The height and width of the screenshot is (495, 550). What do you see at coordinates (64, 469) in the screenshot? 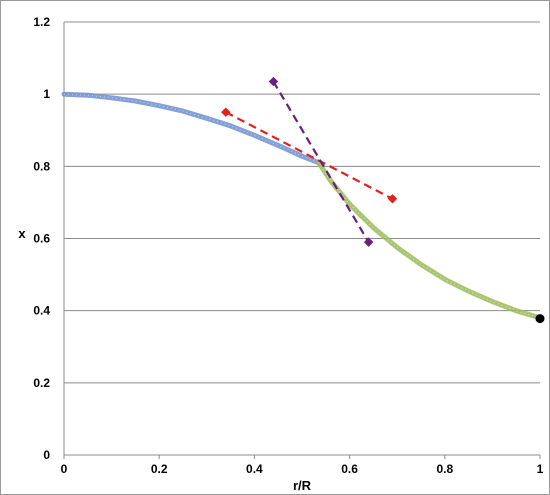
I see `x-tick-label: 0` at bounding box center [64, 469].